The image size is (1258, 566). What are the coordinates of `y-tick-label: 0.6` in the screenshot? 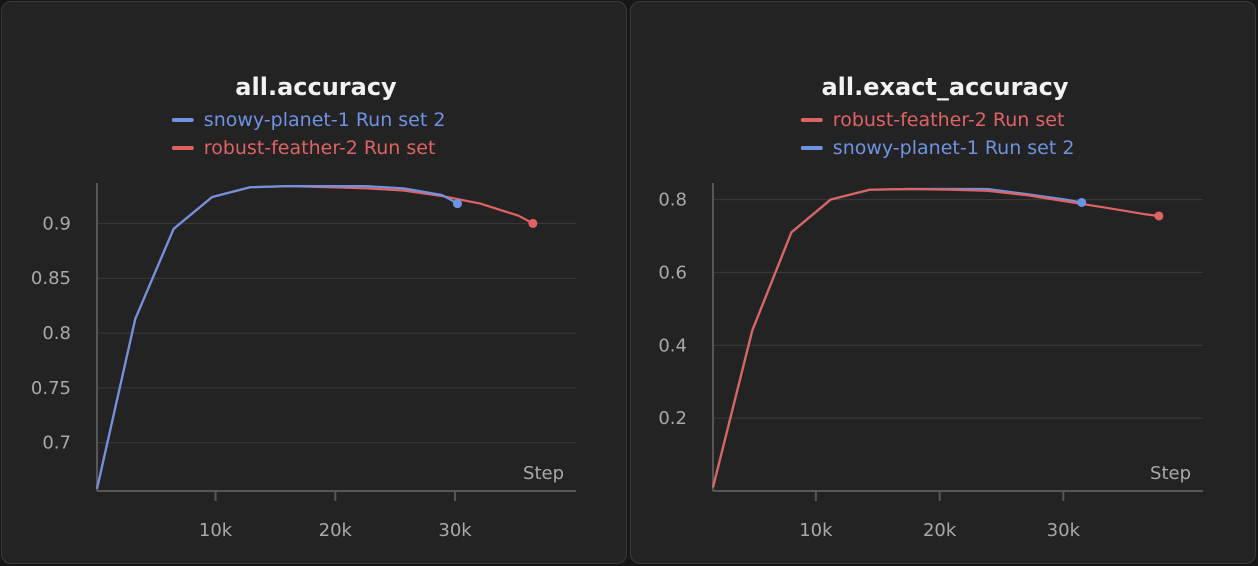 It's located at (672, 272).